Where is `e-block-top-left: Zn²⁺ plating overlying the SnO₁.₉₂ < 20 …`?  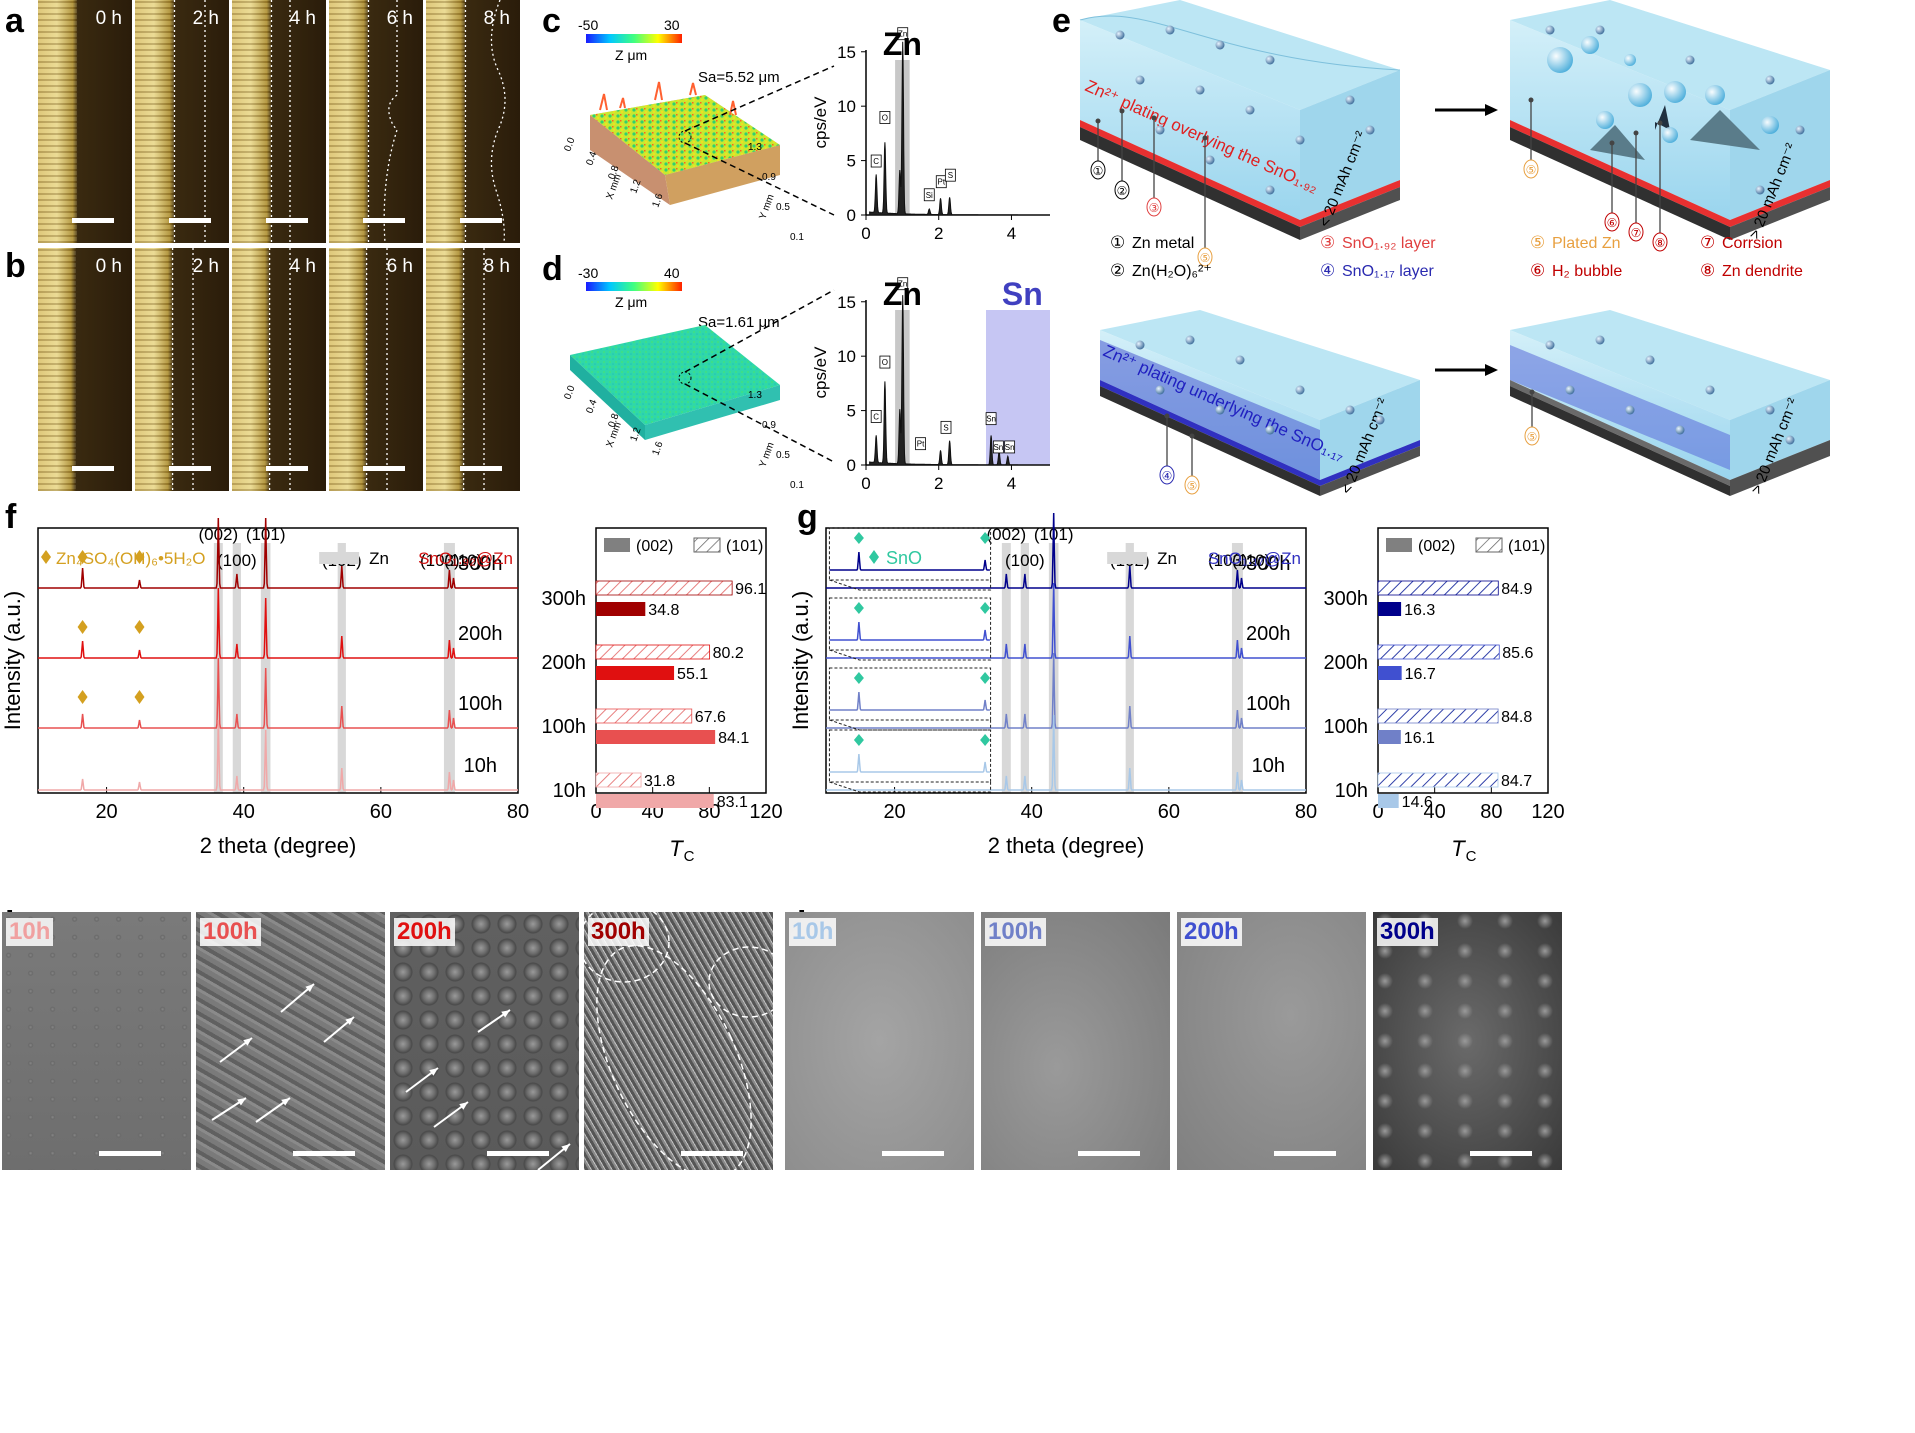 e-block-top-left: Zn²⁺ plating overlying the SnO₁.₉₂ < 20 … is located at coordinates (1240, 120).